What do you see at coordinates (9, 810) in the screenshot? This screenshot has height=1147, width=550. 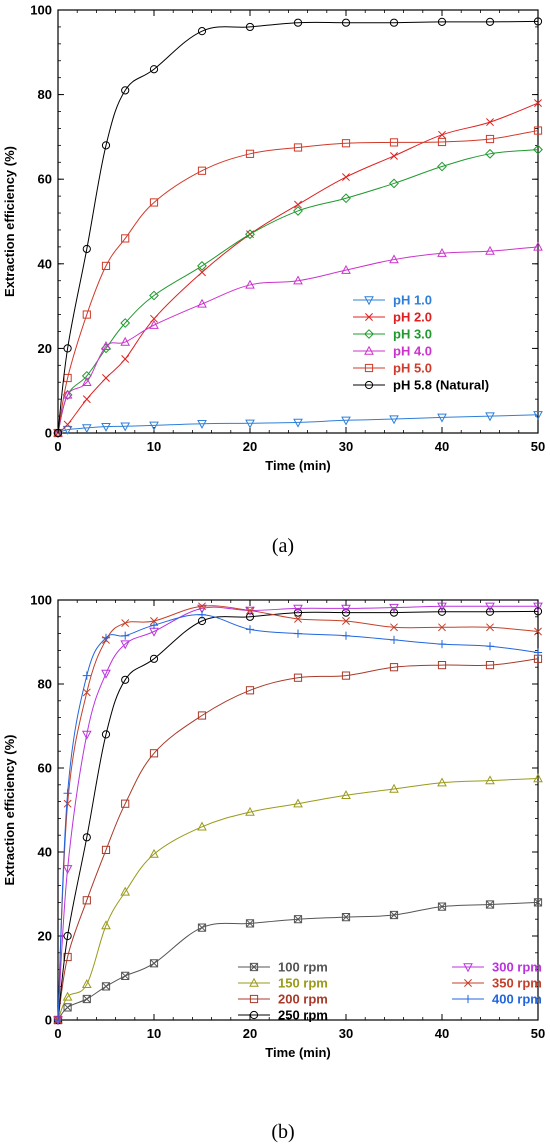 I see `y-axis-title: Extraction efficiency (%)` at bounding box center [9, 810].